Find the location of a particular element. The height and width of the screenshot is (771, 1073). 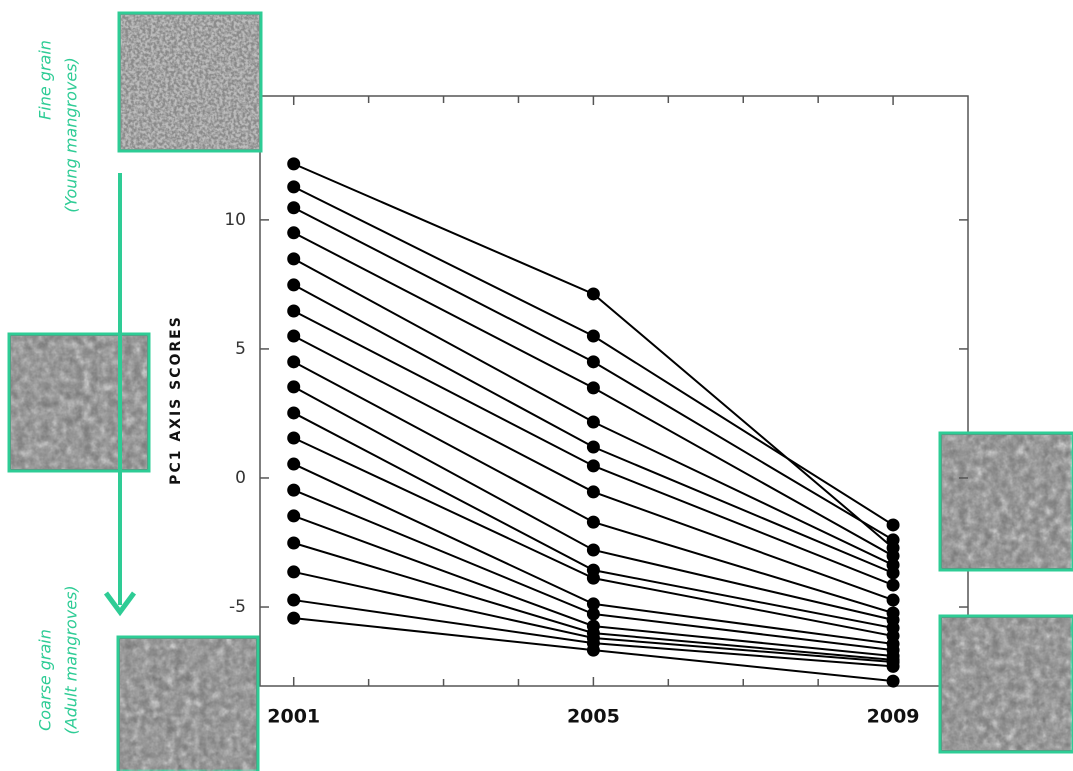

arrow-head is located at coordinates (120, 604).